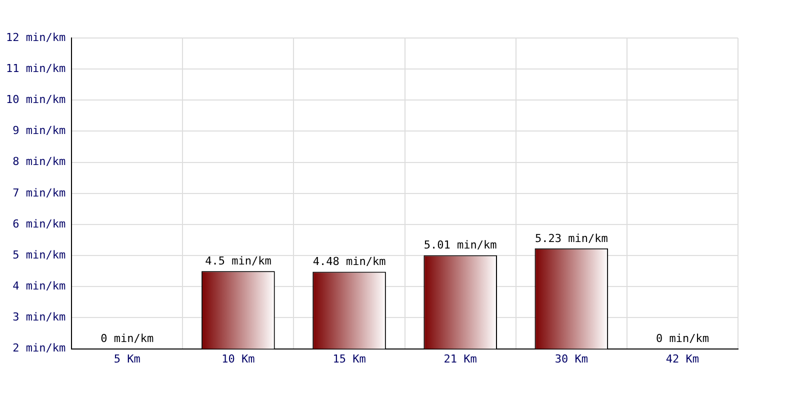 The width and height of the screenshot is (800, 400). Describe the element at coordinates (461, 359) in the screenshot. I see `x-tick-label: 21 Km` at that location.